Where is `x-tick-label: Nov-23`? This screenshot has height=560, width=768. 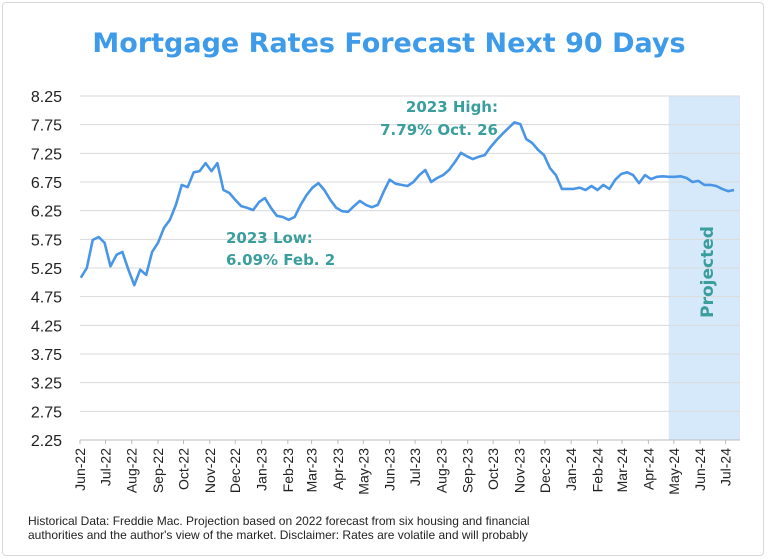 x-tick-label: Nov-23 is located at coordinates (519, 470).